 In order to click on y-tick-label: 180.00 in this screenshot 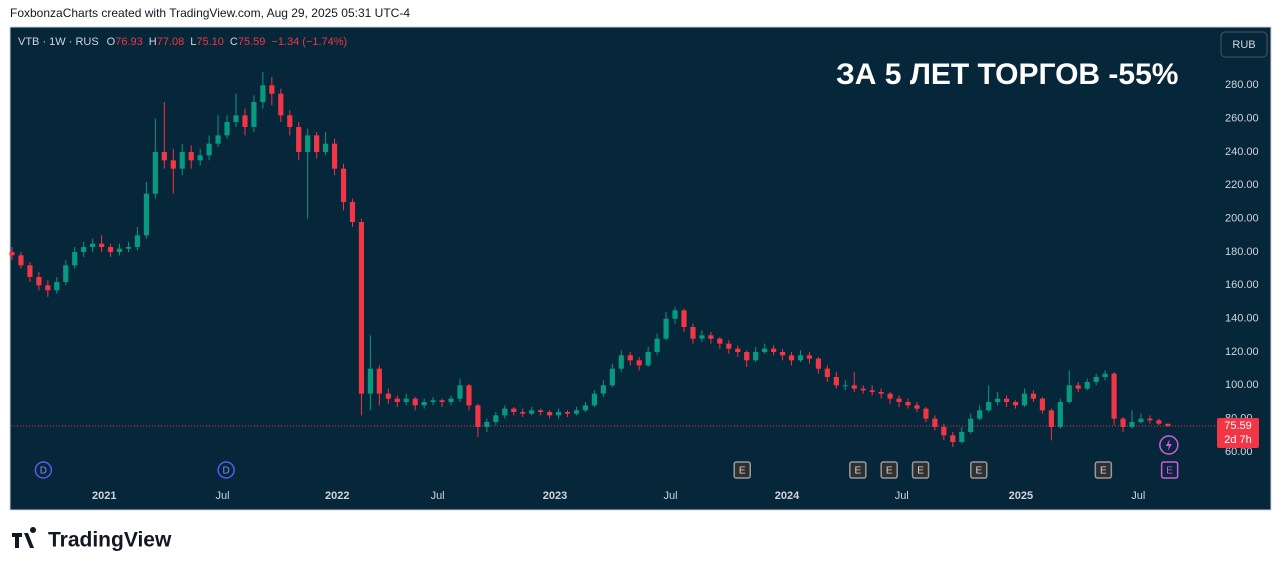, I will do `click(1242, 252)`.